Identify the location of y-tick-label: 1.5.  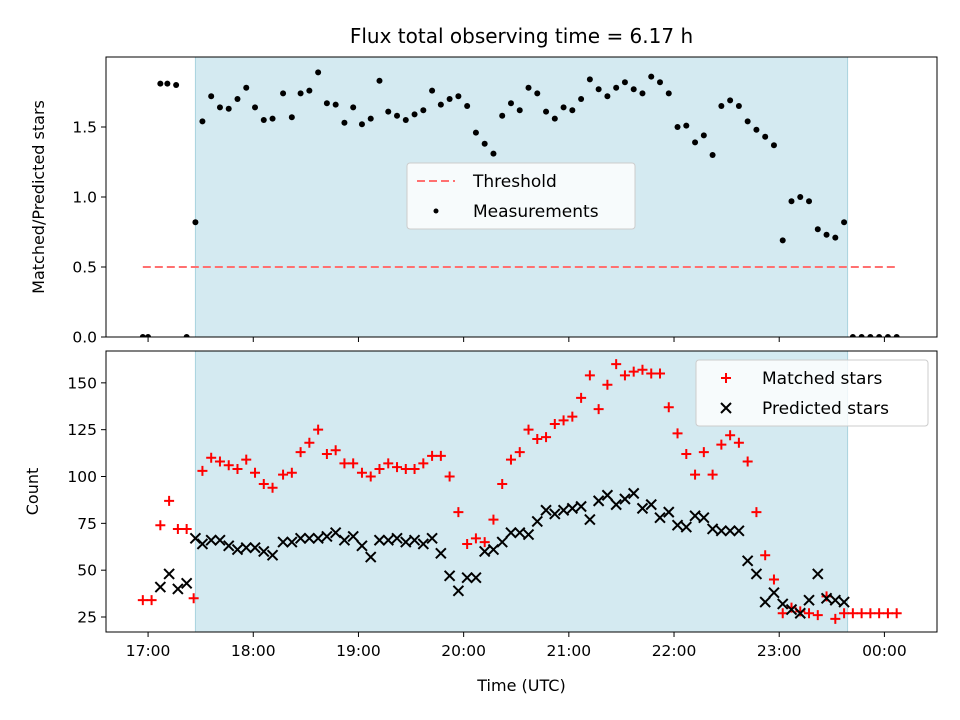
(84, 128).